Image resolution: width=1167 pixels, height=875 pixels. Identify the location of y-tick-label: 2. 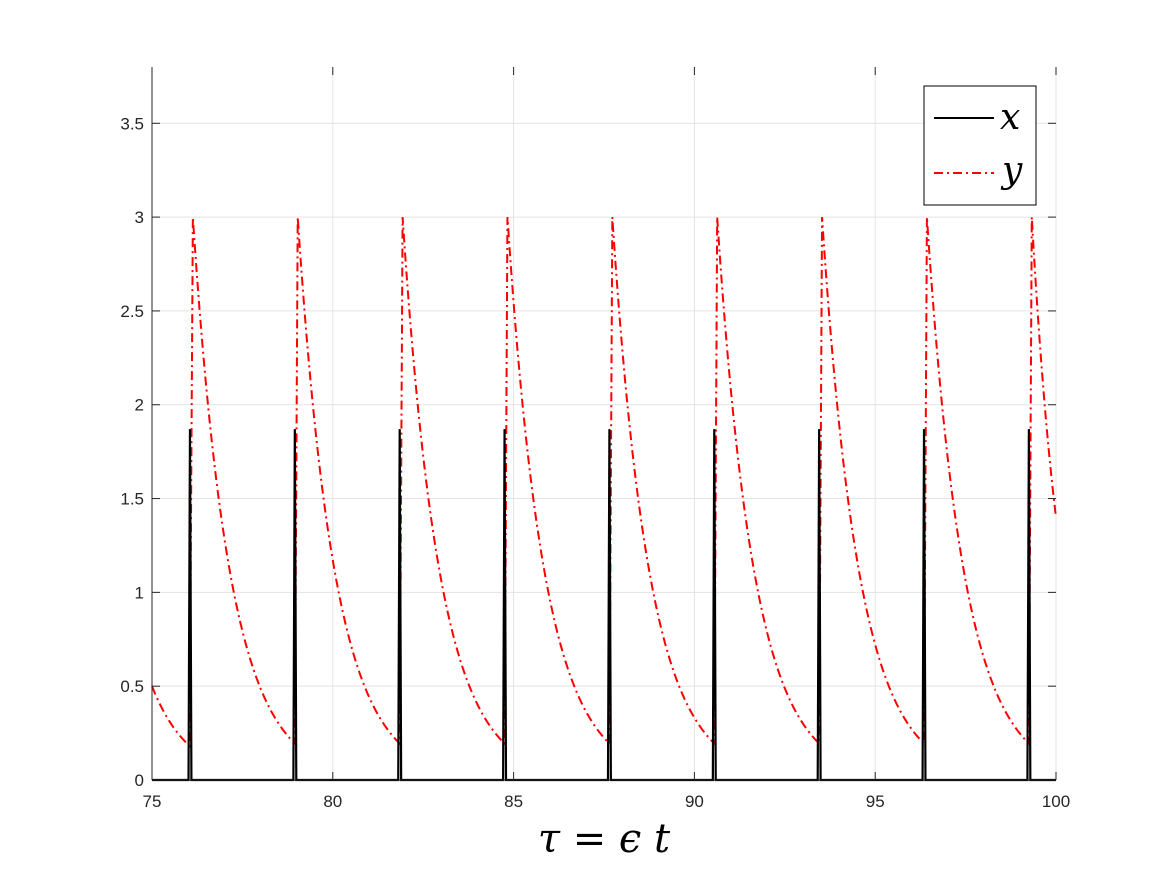
(139, 405).